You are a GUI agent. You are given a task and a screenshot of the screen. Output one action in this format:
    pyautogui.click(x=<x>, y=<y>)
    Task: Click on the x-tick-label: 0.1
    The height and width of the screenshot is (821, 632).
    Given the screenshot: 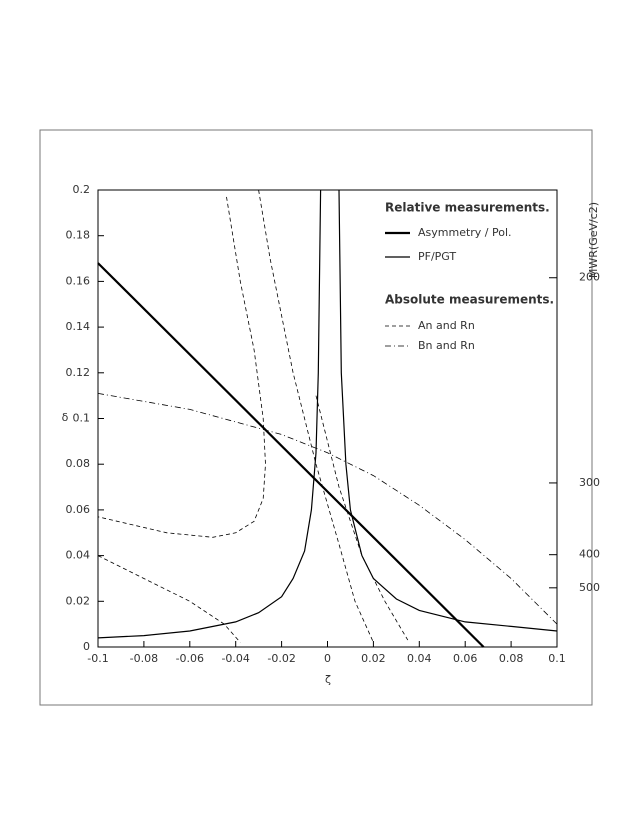 What is the action you would take?
    pyautogui.click(x=557, y=658)
    